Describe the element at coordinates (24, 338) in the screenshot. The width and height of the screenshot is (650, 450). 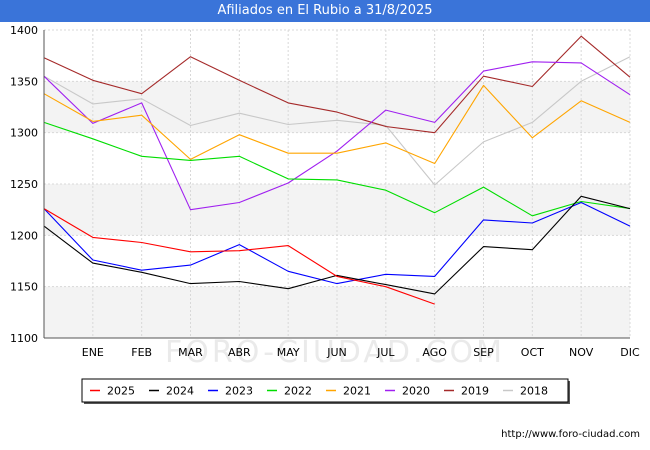
I see `y-tick-label: 1100` at that location.